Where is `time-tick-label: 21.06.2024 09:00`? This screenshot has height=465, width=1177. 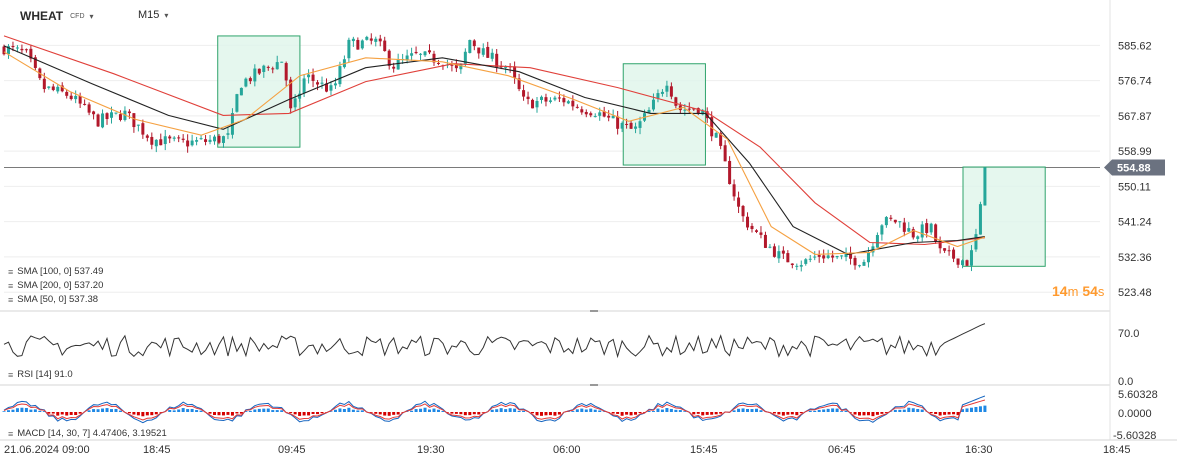 time-tick-label: 21.06.2024 09:00 is located at coordinates (47, 450).